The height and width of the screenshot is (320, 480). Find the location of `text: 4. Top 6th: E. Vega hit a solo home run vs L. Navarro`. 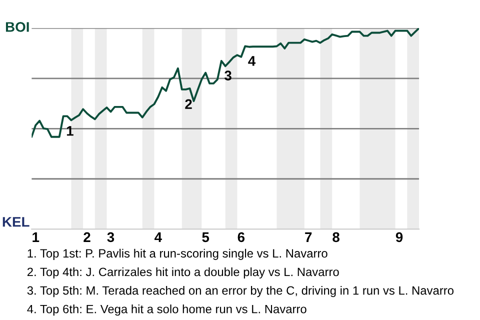

text: 4. Top 6th: E. Vega hit a solo home run vs L. Navarro is located at coordinates (166, 310).